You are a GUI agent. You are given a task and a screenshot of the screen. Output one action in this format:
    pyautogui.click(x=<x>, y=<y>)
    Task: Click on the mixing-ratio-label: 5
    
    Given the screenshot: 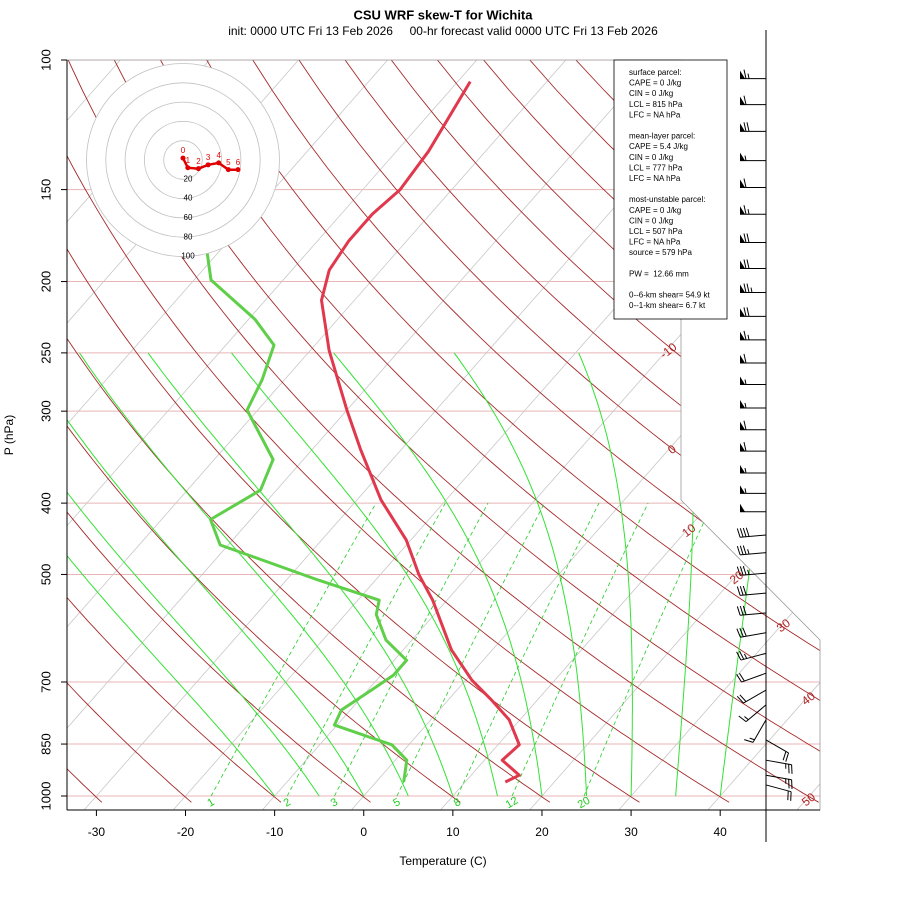 What is the action you would take?
    pyautogui.click(x=396, y=802)
    